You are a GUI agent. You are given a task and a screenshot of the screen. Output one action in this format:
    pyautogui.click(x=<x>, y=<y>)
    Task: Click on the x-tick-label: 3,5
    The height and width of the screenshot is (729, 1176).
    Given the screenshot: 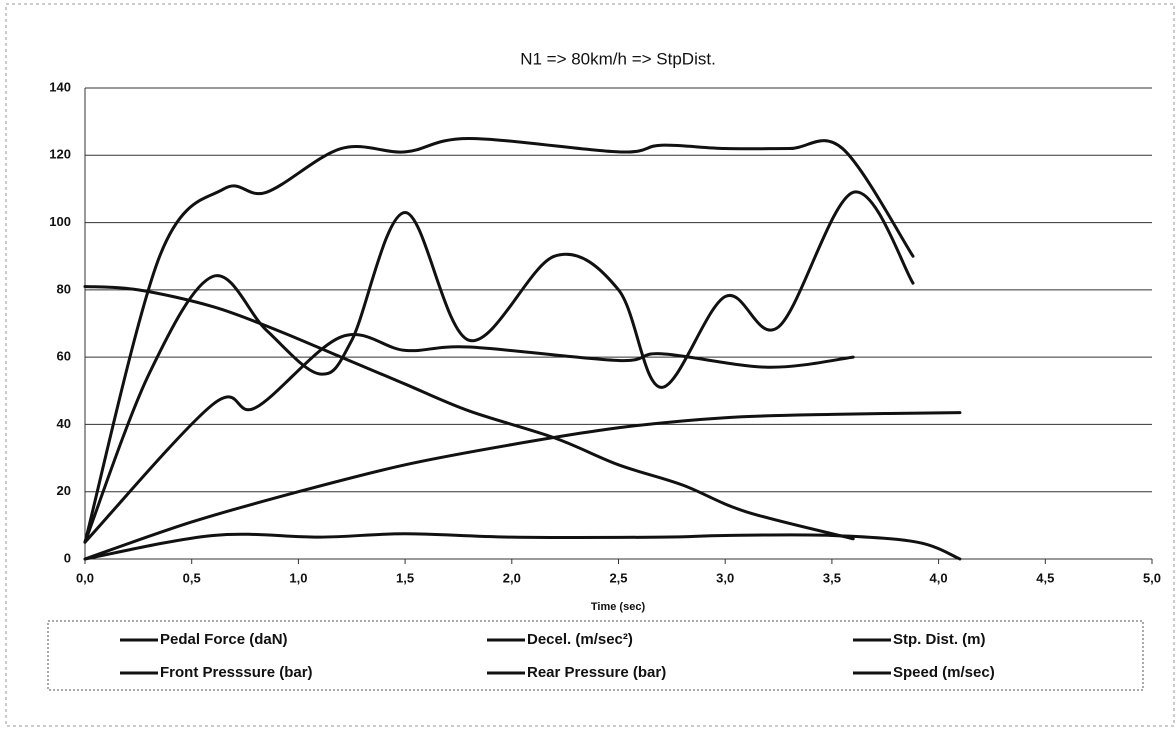 What is the action you would take?
    pyautogui.click(x=832, y=577)
    